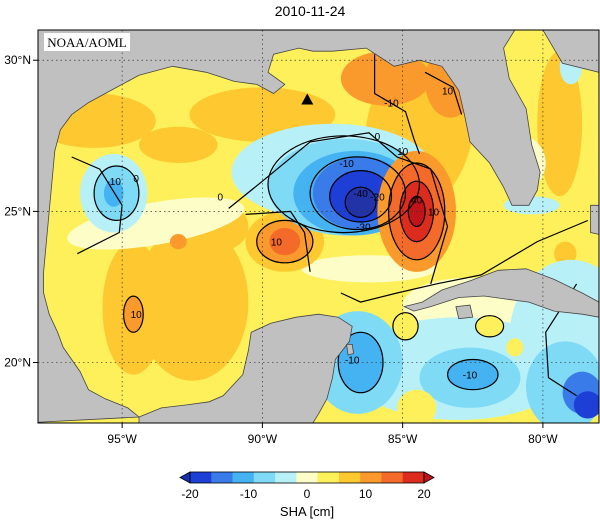 Image resolution: width=600 pixels, height=523 pixels. I want to click on credit-box: NOAA/AOML, so click(87, 42).